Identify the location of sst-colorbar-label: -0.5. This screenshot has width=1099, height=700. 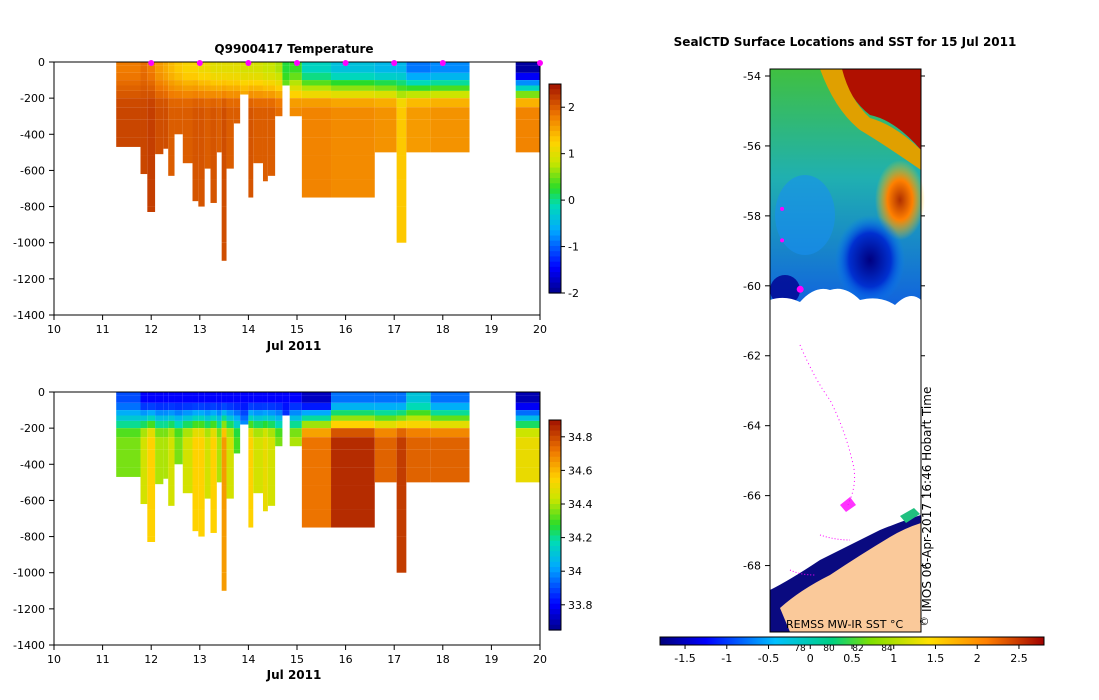
(768, 658).